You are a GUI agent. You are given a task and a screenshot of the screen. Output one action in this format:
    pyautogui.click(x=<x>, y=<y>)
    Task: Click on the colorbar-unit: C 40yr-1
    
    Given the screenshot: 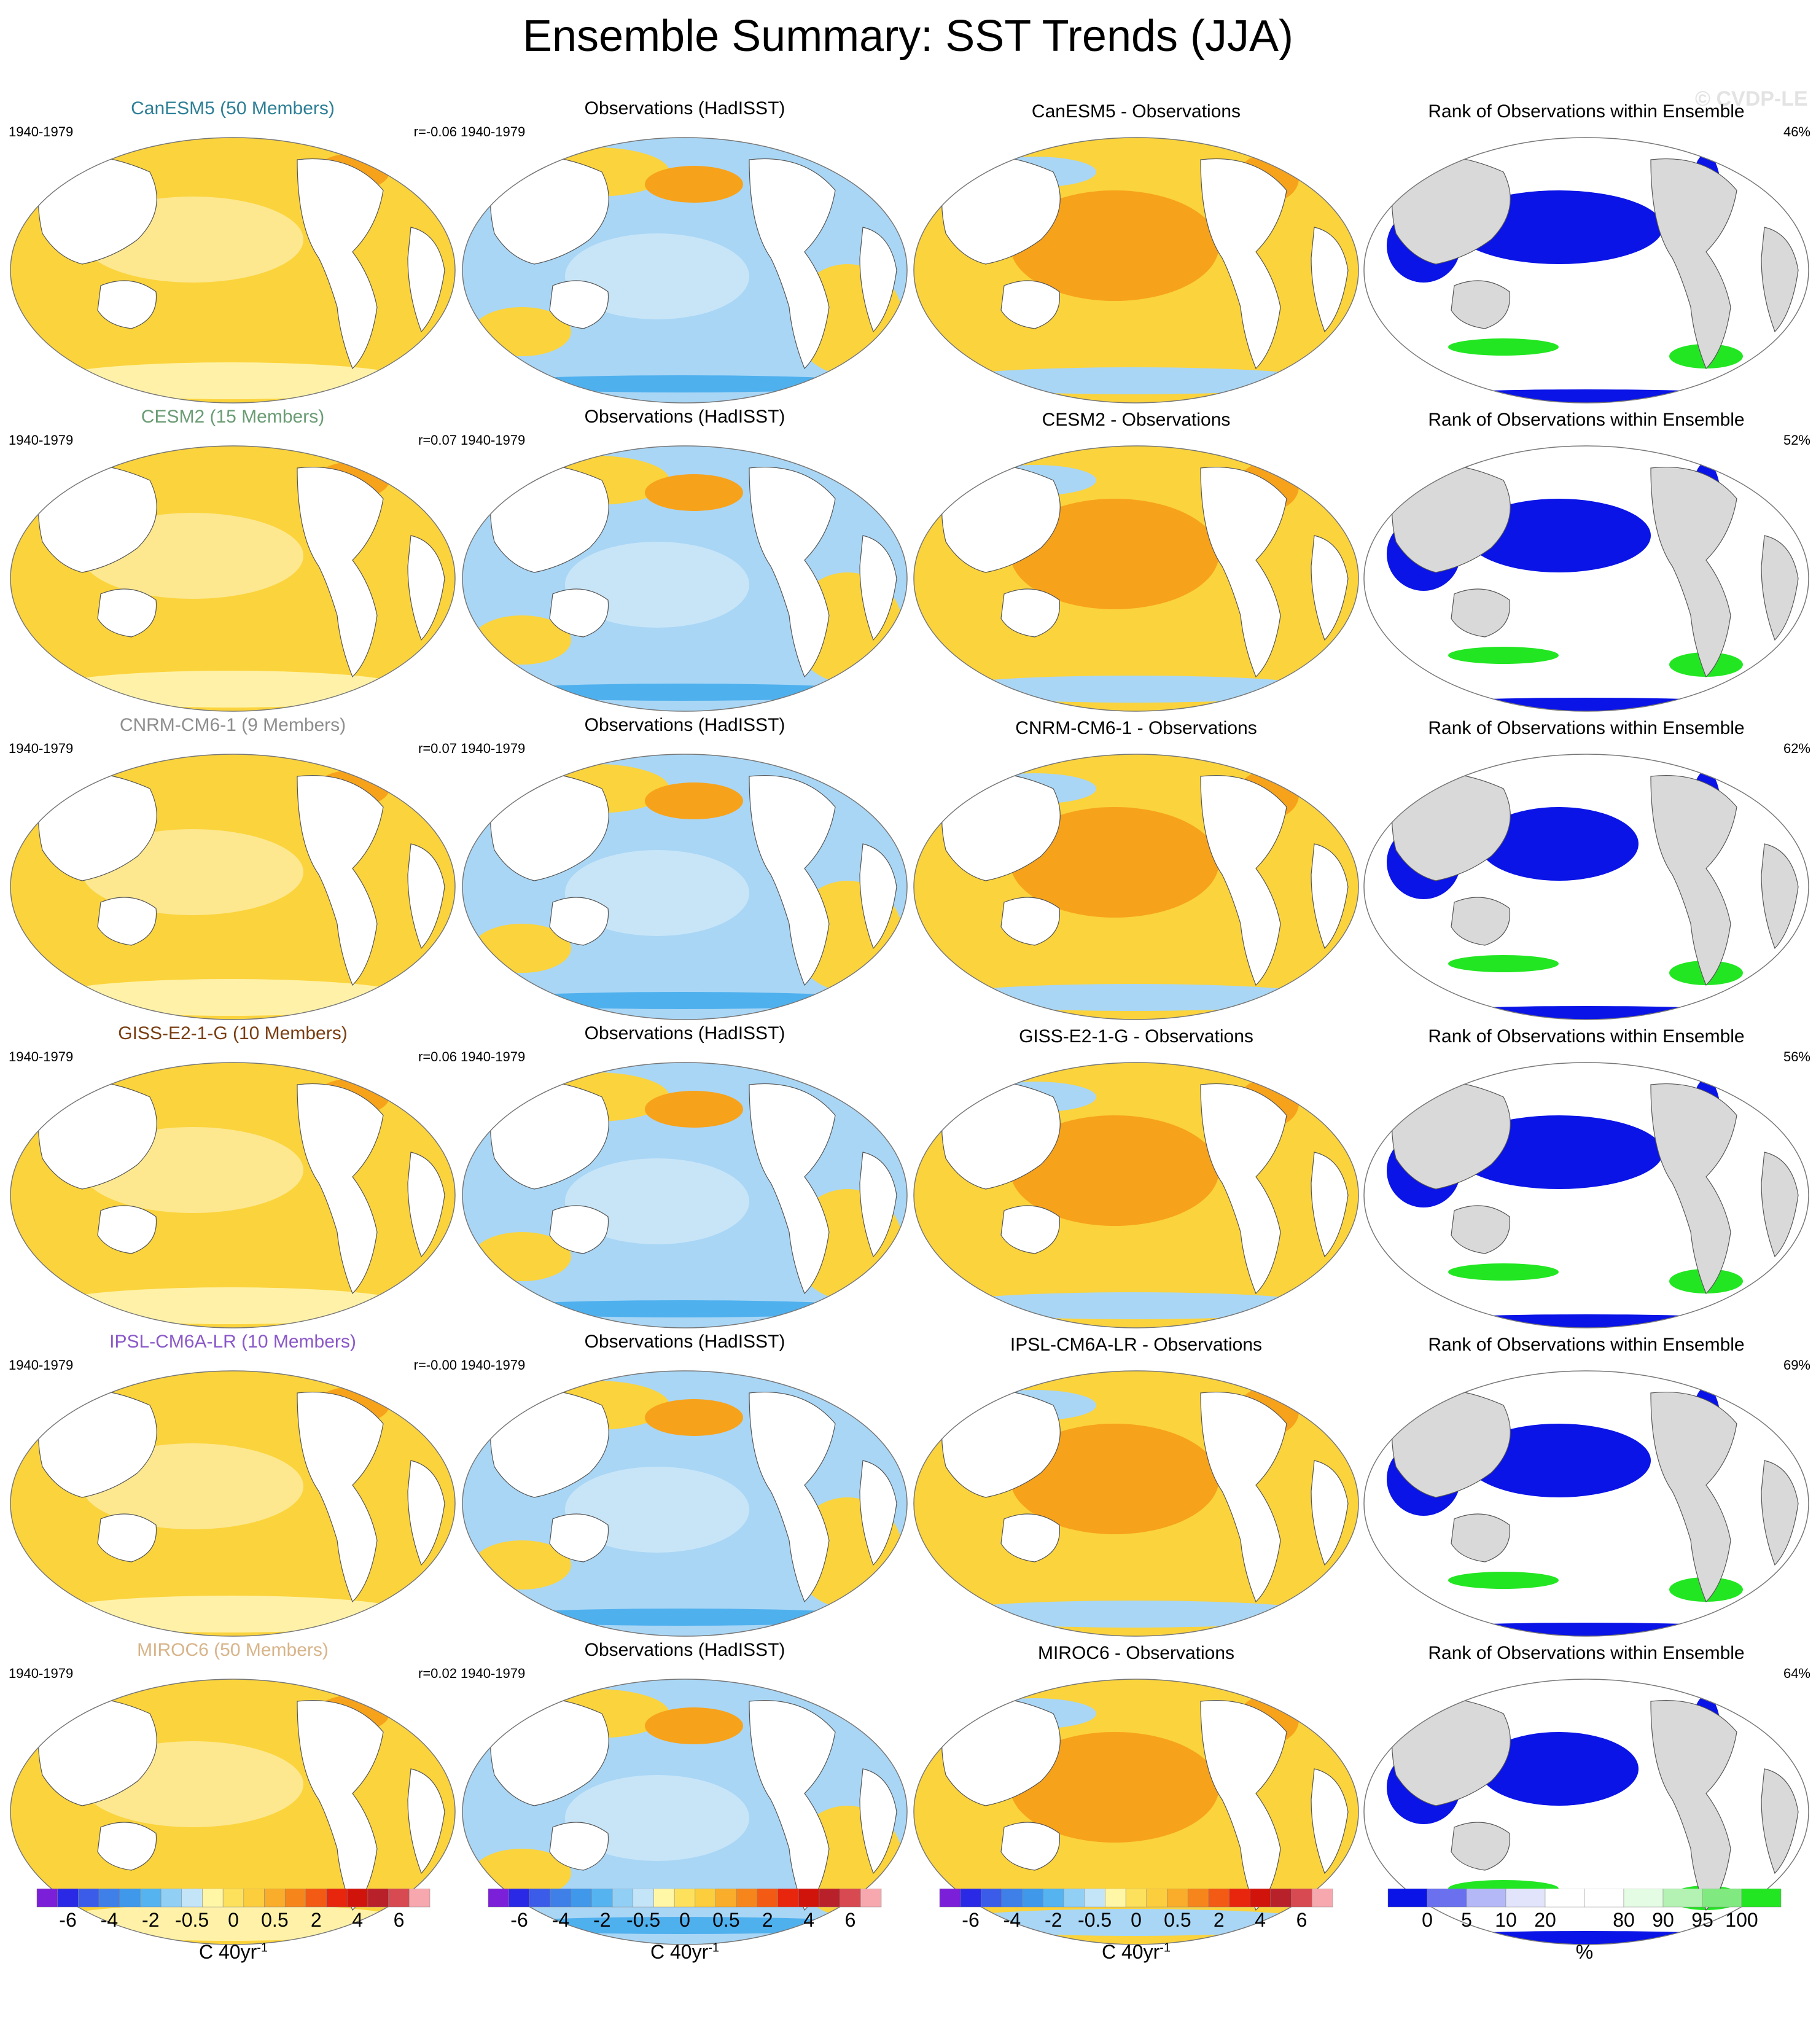 What is the action you would take?
    pyautogui.click(x=684, y=1952)
    